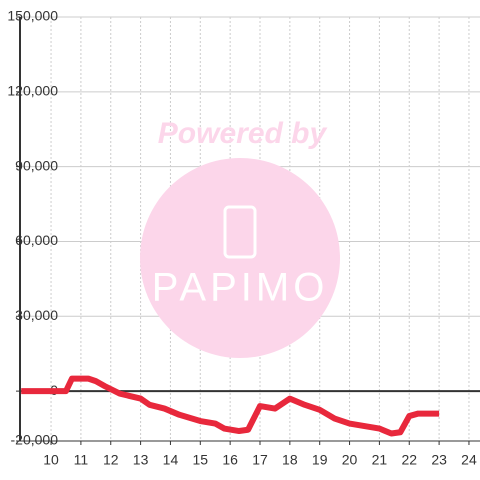 The image size is (480, 480). I want to click on x-tick-label: 17, so click(260, 460).